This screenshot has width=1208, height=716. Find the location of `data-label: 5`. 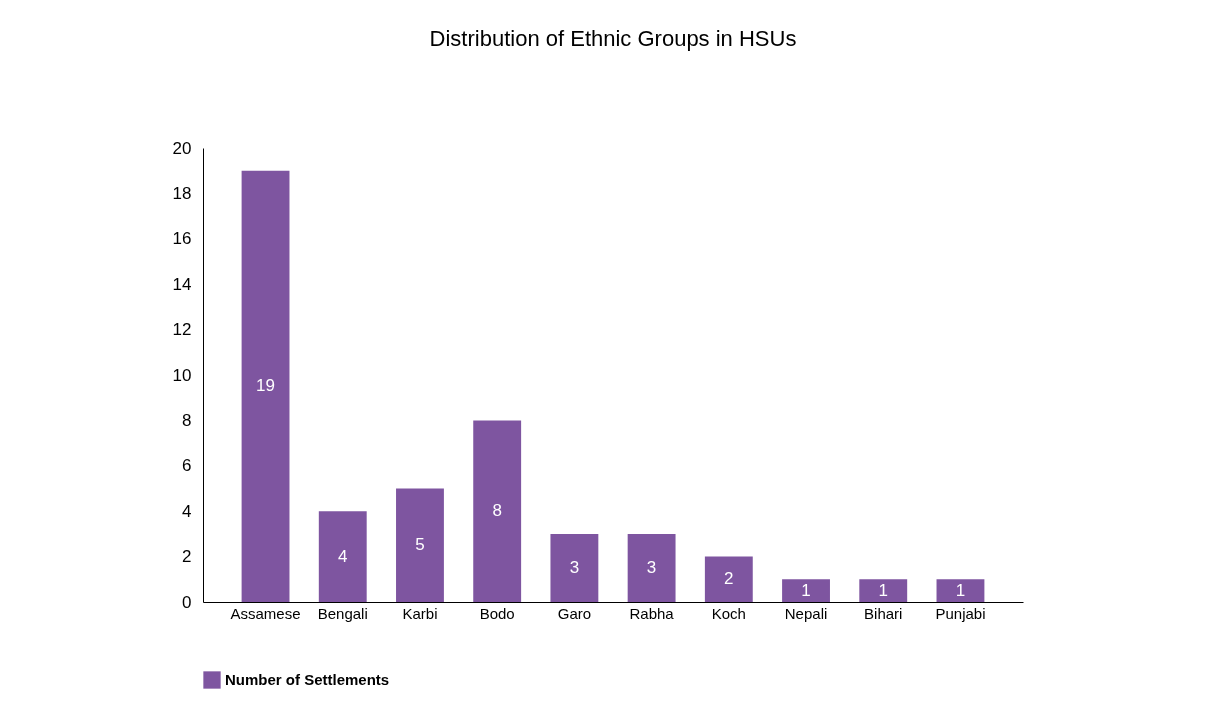

data-label: 5 is located at coordinates (420, 545).